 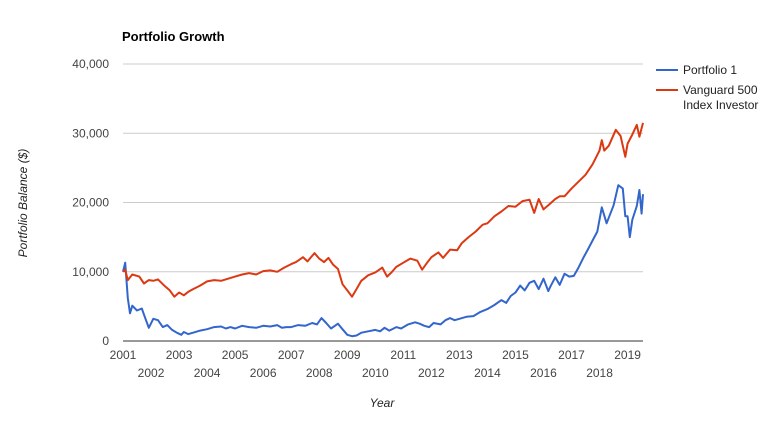 What do you see at coordinates (627, 355) in the screenshot?
I see `x-tick-label: 2019` at bounding box center [627, 355].